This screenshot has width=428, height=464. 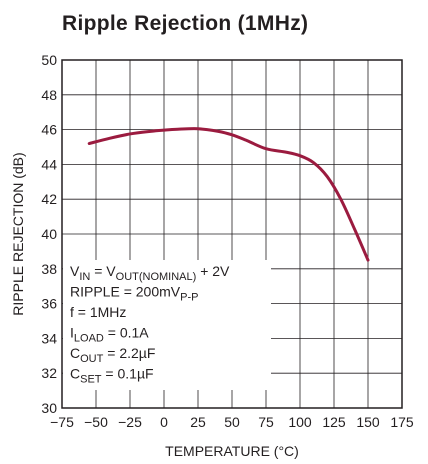 What do you see at coordinates (125, 292) in the screenshot?
I see `annotation-part: RIPPLE = 200mV` at bounding box center [125, 292].